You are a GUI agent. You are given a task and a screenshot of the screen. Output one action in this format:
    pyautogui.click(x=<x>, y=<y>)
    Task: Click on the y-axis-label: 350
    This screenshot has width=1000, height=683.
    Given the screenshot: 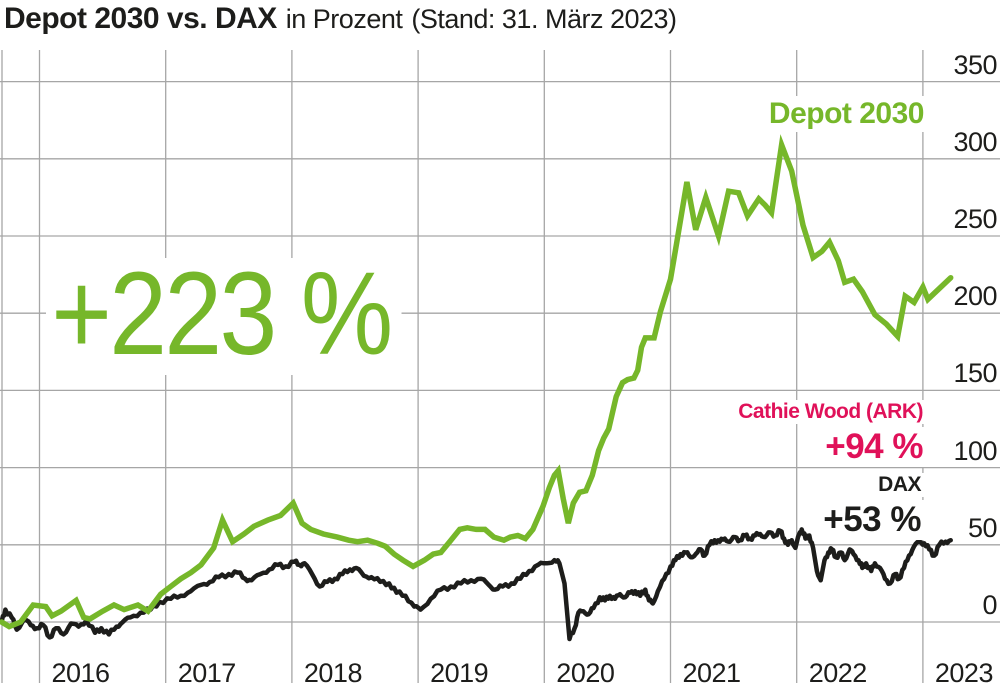 What is the action you would take?
    pyautogui.click(x=975, y=64)
    